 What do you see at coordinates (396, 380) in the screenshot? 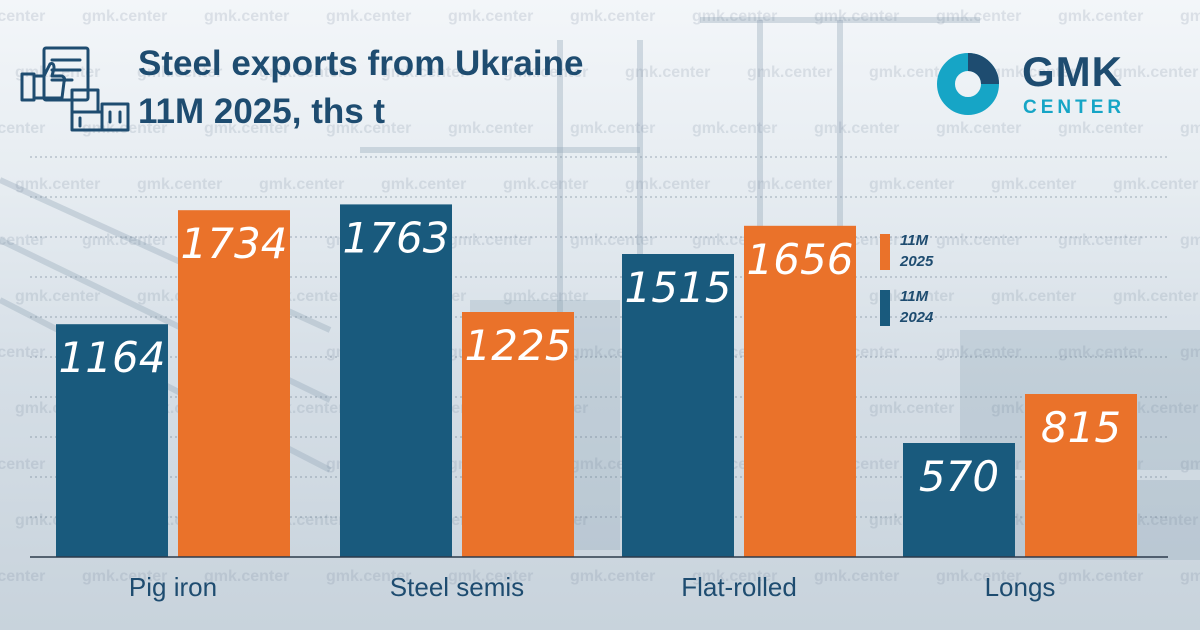
I see `bar-steel-semis-2024` at bounding box center [396, 380].